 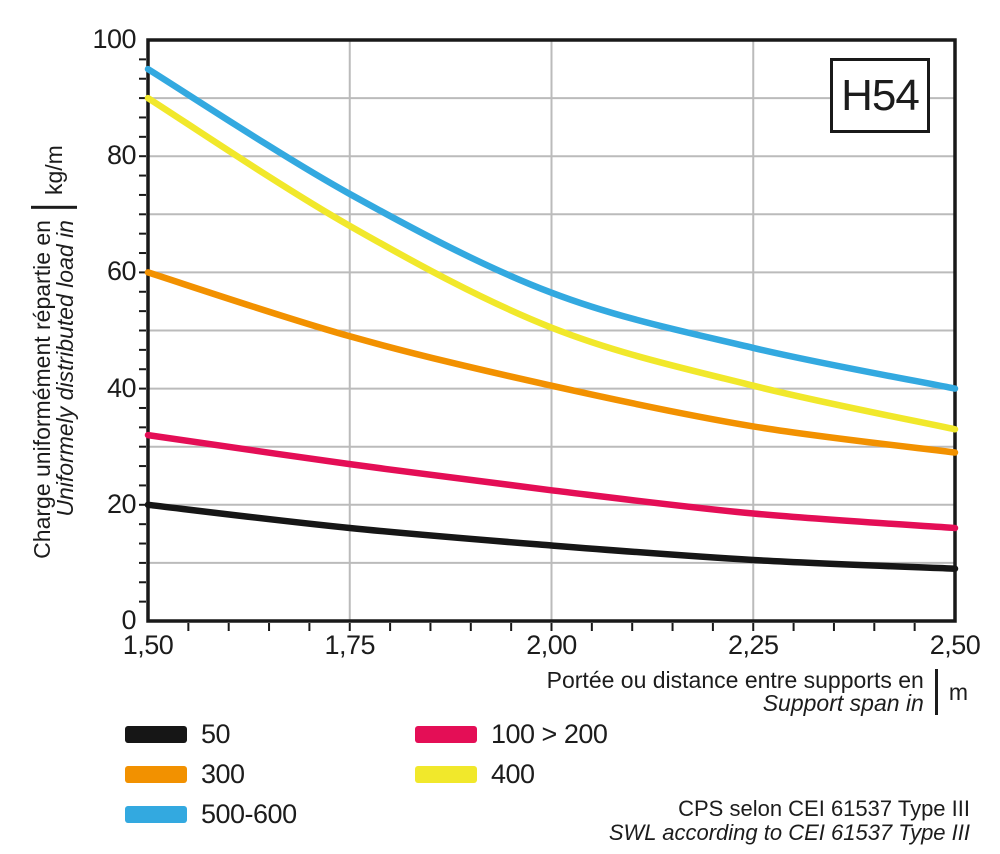 I want to click on legend-item: 50, so click(x=211, y=734).